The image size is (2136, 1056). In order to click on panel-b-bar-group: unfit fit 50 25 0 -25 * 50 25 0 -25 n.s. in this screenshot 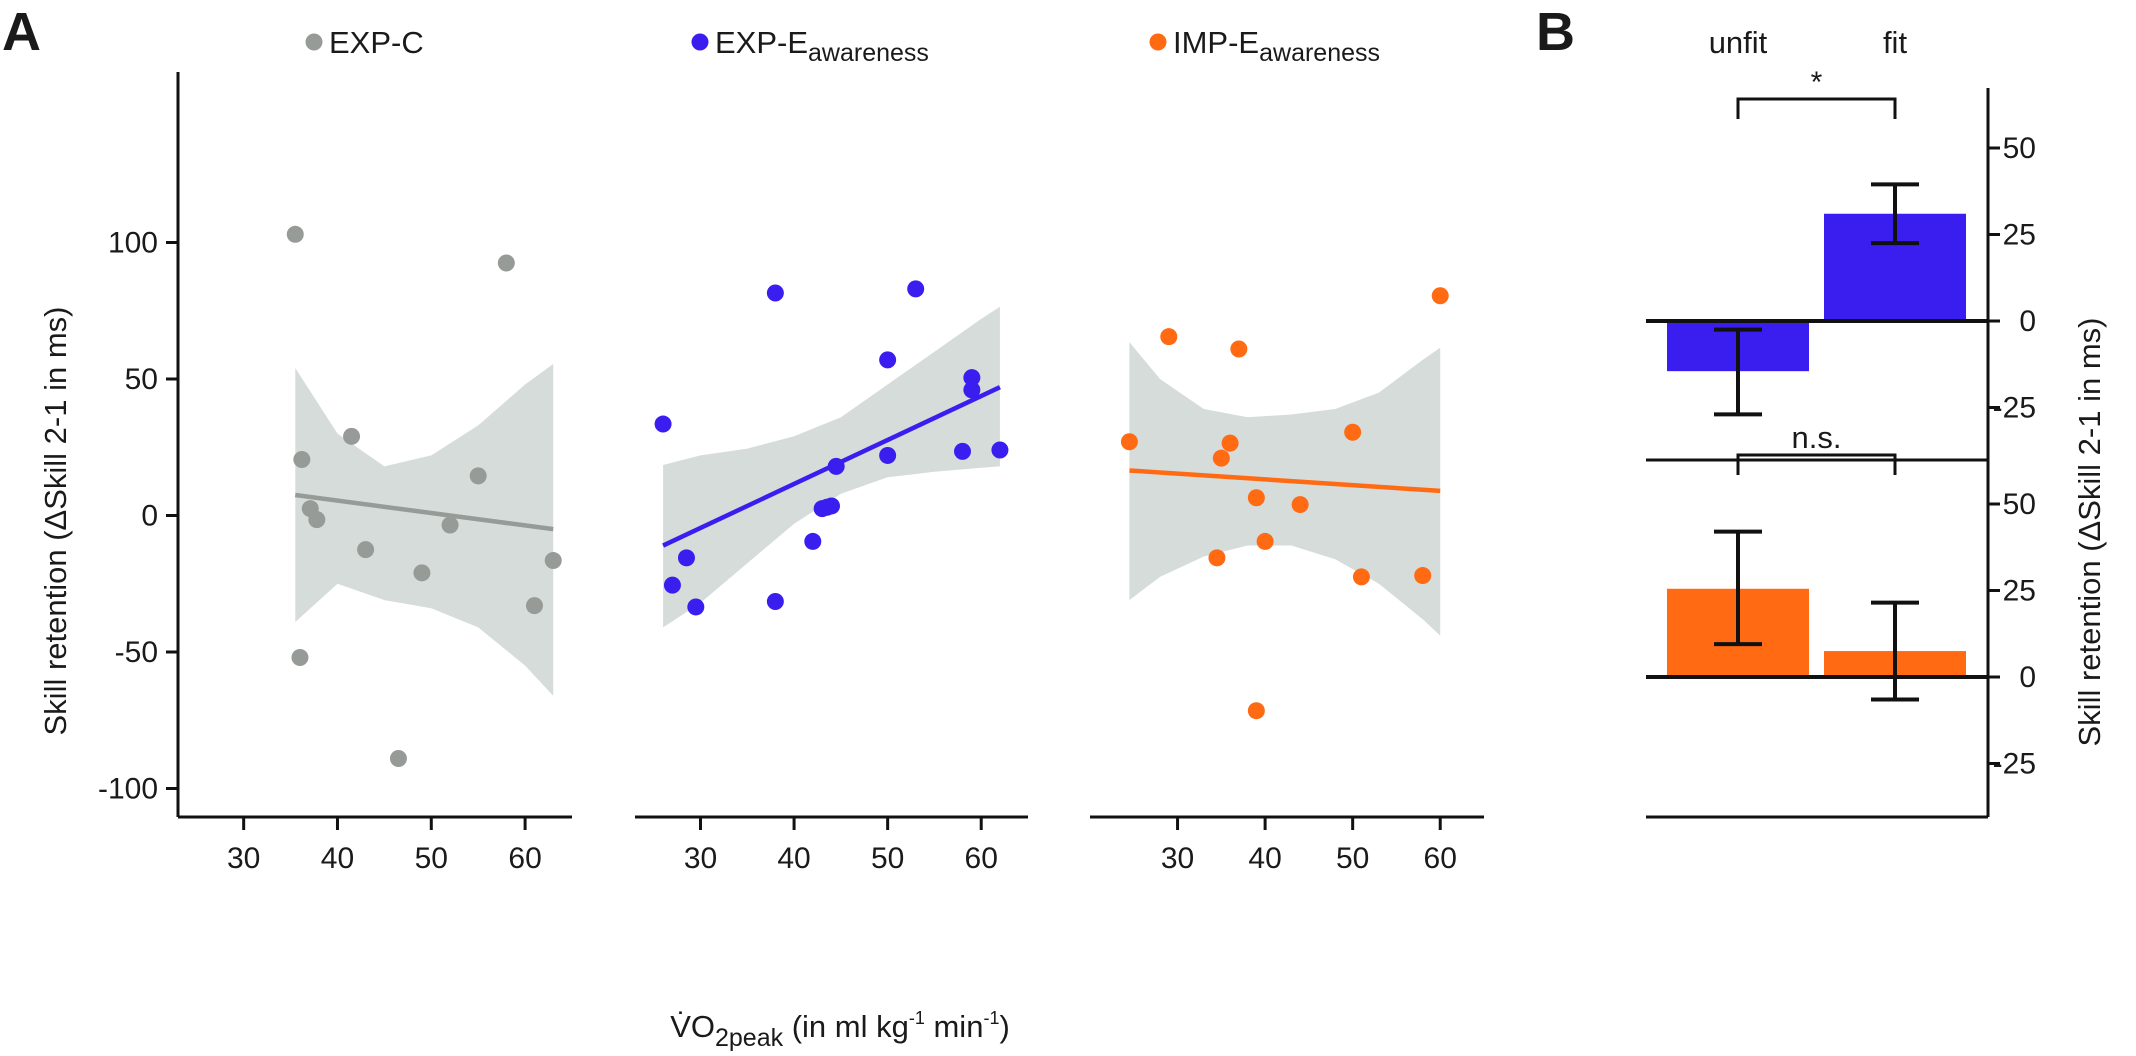, I will do `click(1841, 422)`.